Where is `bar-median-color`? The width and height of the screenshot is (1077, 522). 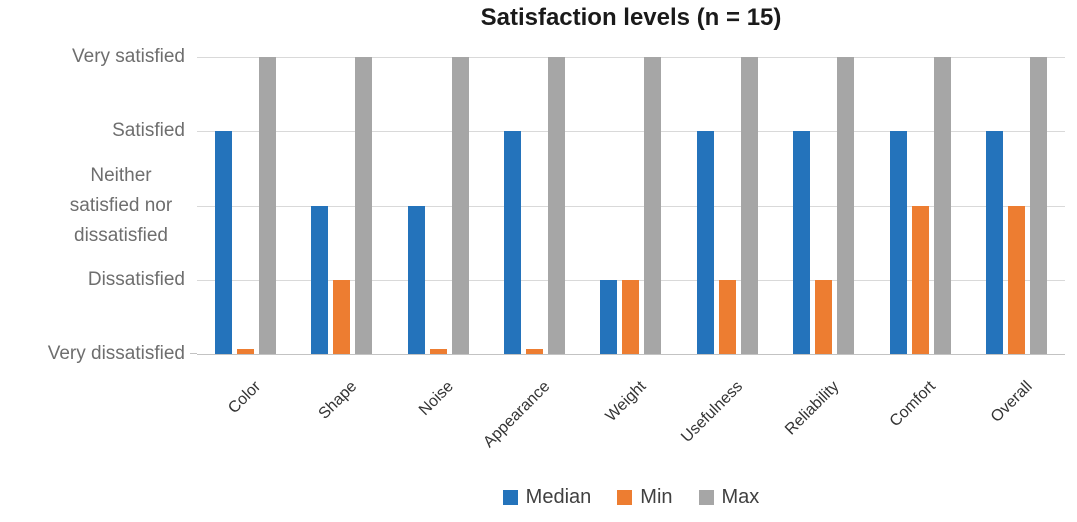
bar-median-color is located at coordinates (223, 242).